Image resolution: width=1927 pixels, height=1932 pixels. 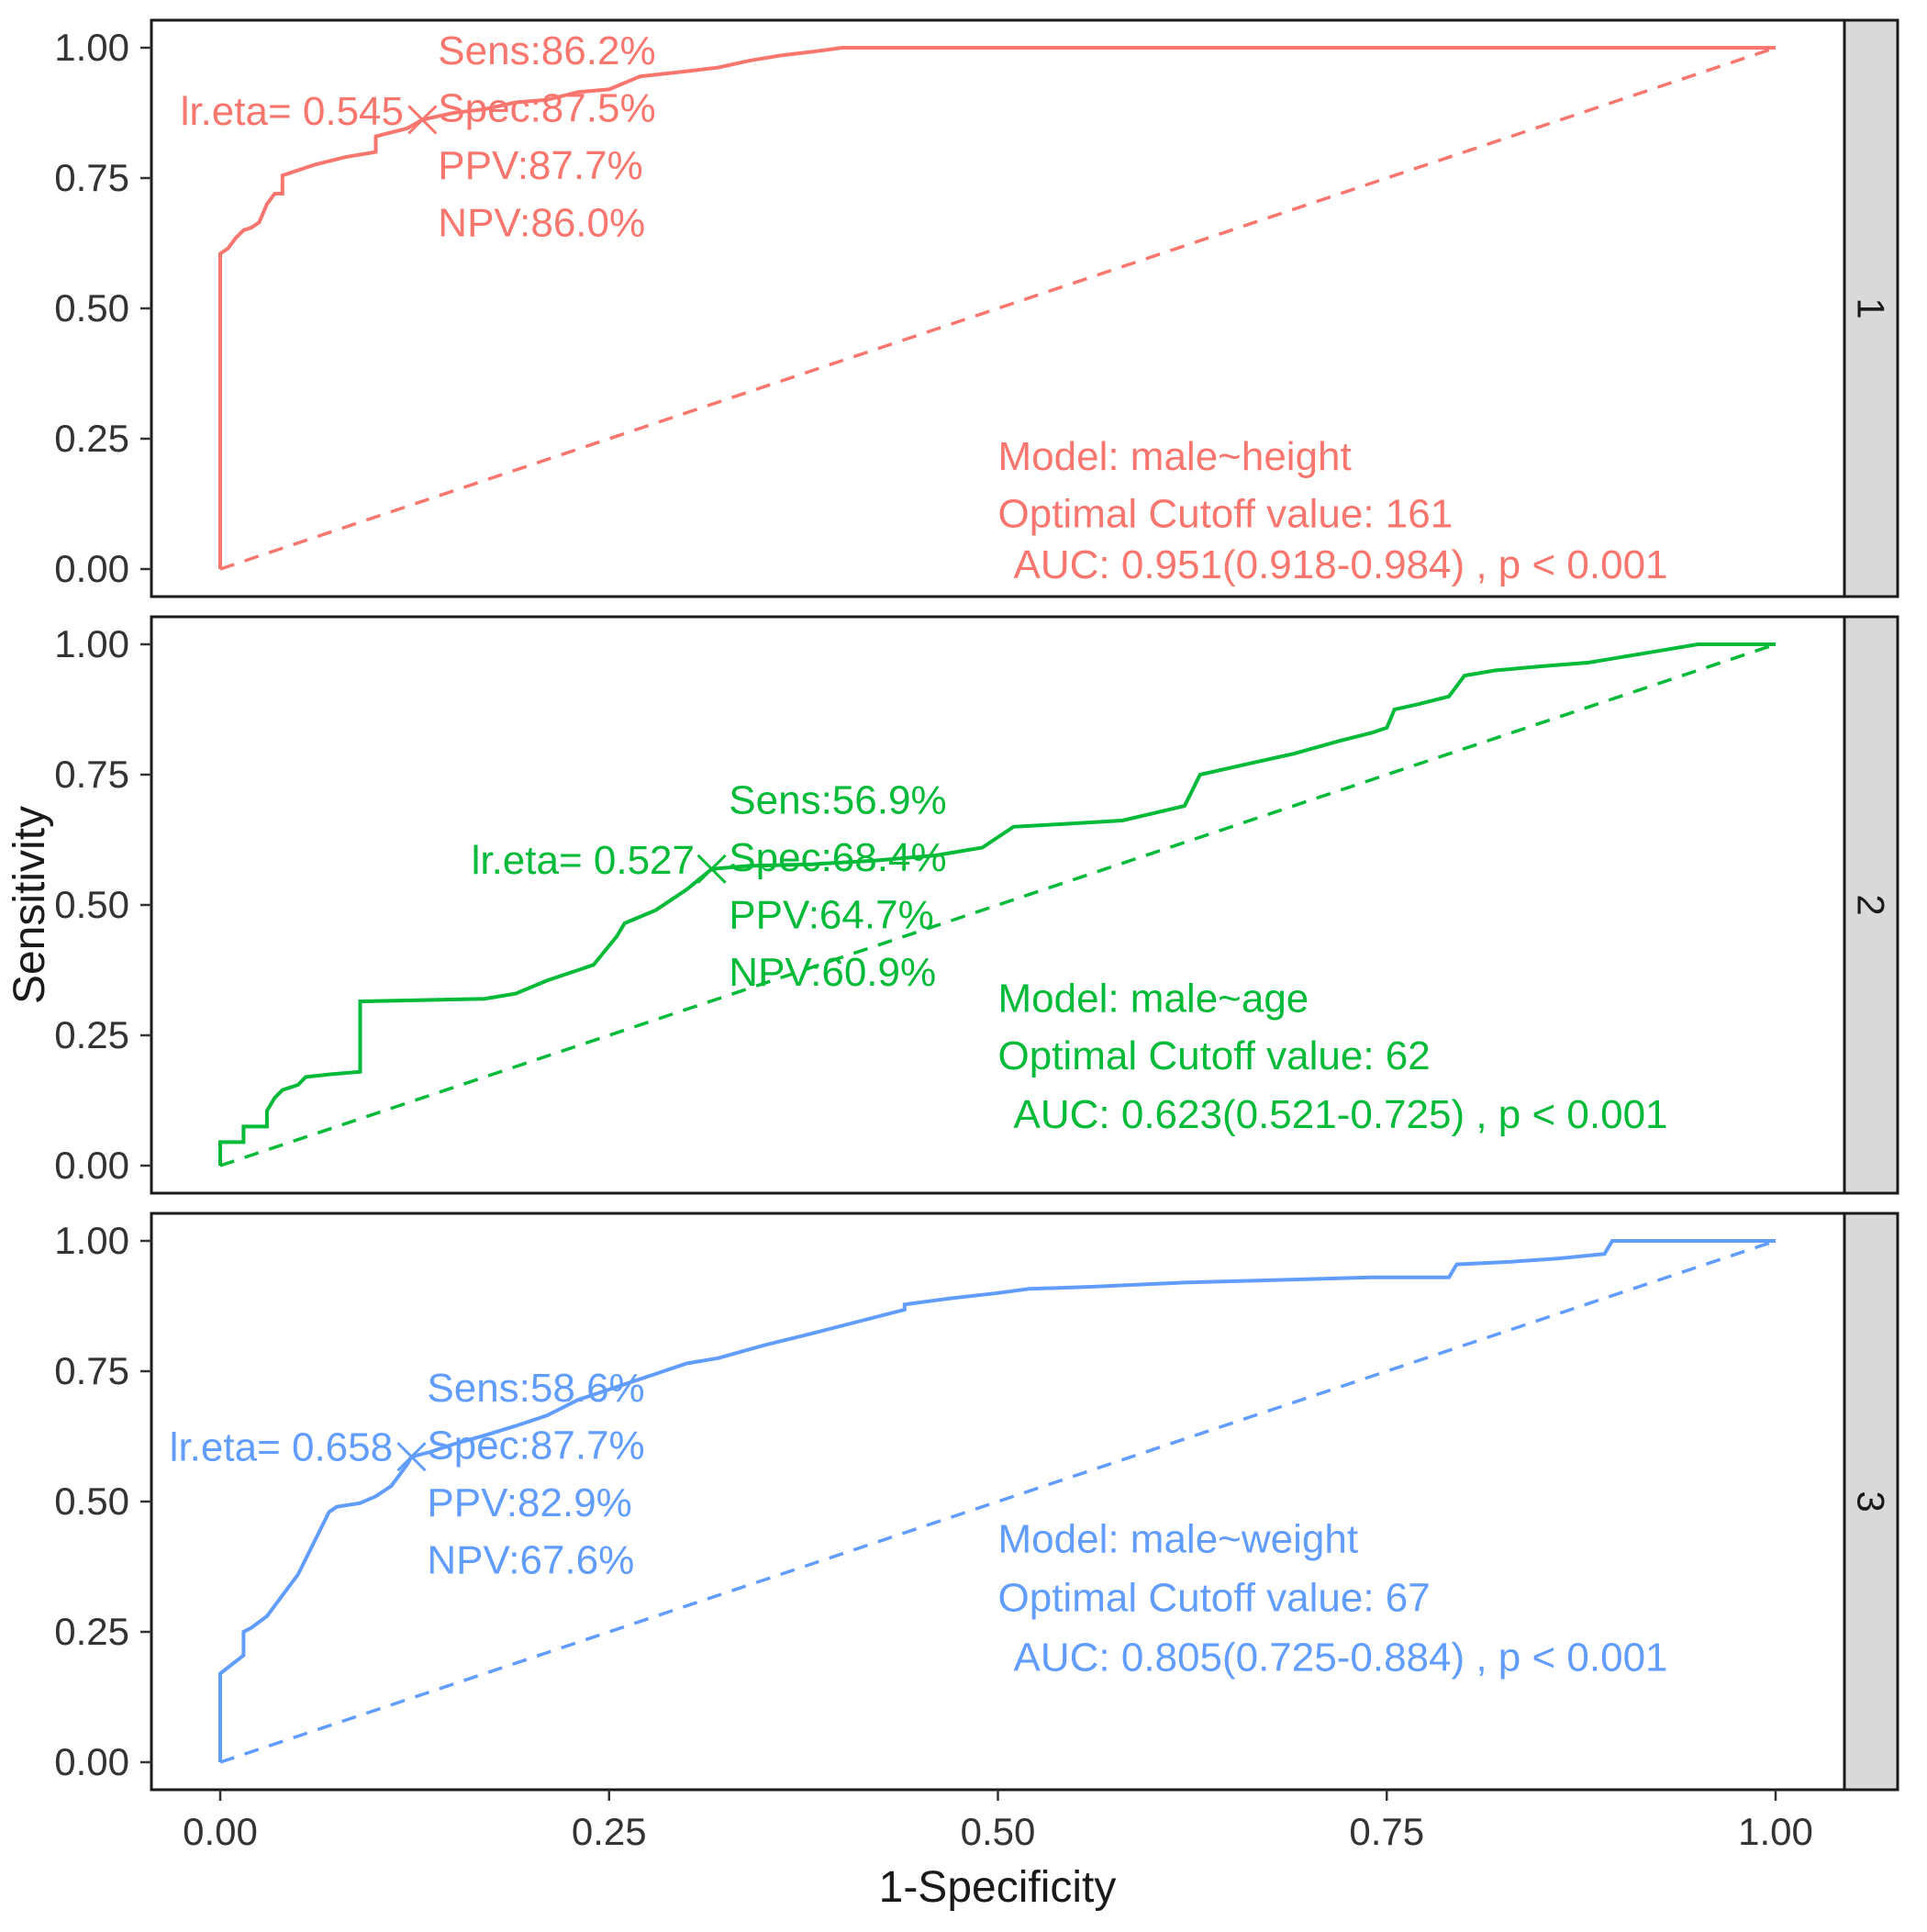 I want to click on annotation-npv: NPV:60.9%, so click(x=832, y=973).